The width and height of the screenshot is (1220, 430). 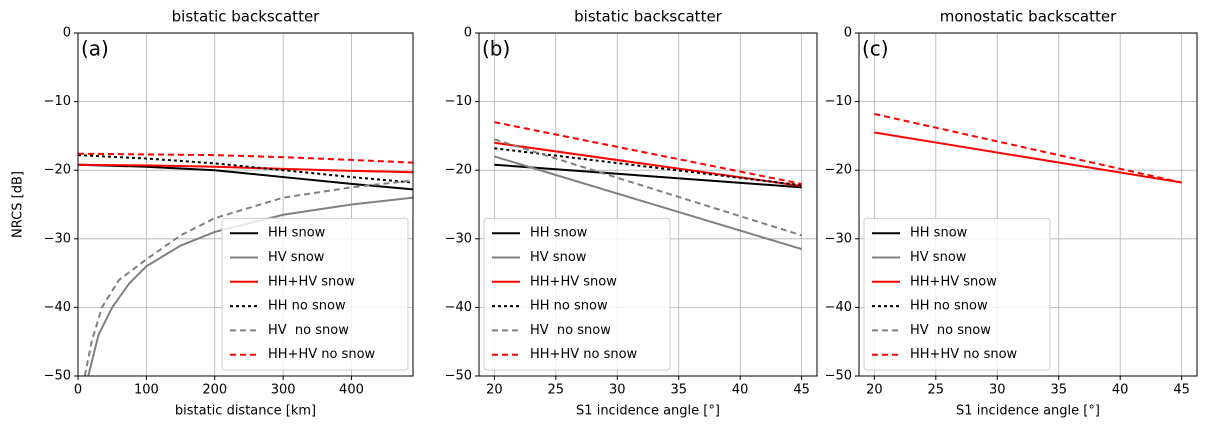 I want to click on x-tick-label: 100, so click(x=146, y=390).